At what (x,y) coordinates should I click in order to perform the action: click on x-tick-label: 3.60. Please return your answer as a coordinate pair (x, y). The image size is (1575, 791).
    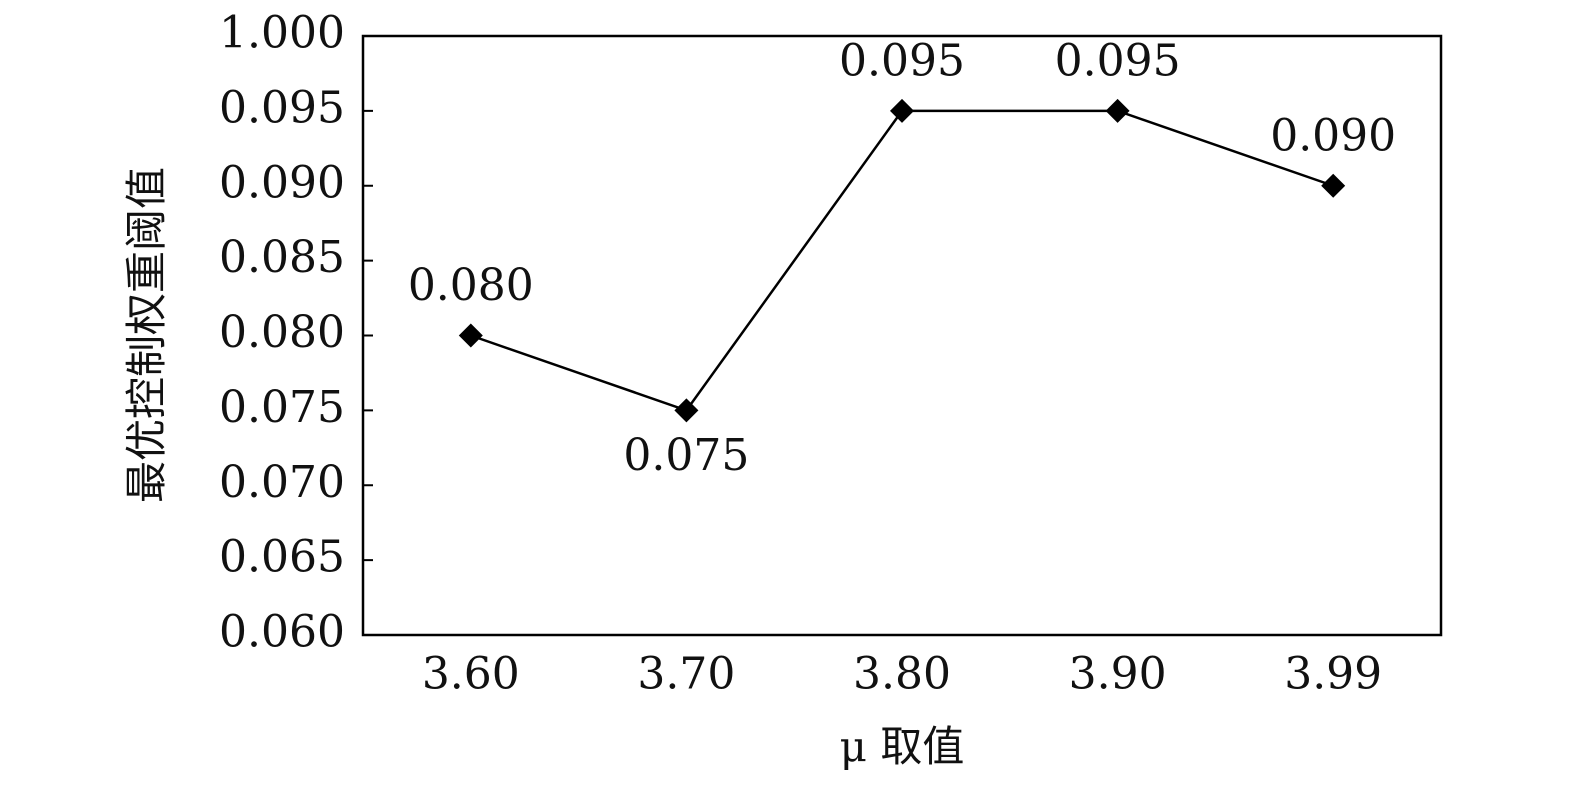
    Looking at the image, I should click on (471, 674).